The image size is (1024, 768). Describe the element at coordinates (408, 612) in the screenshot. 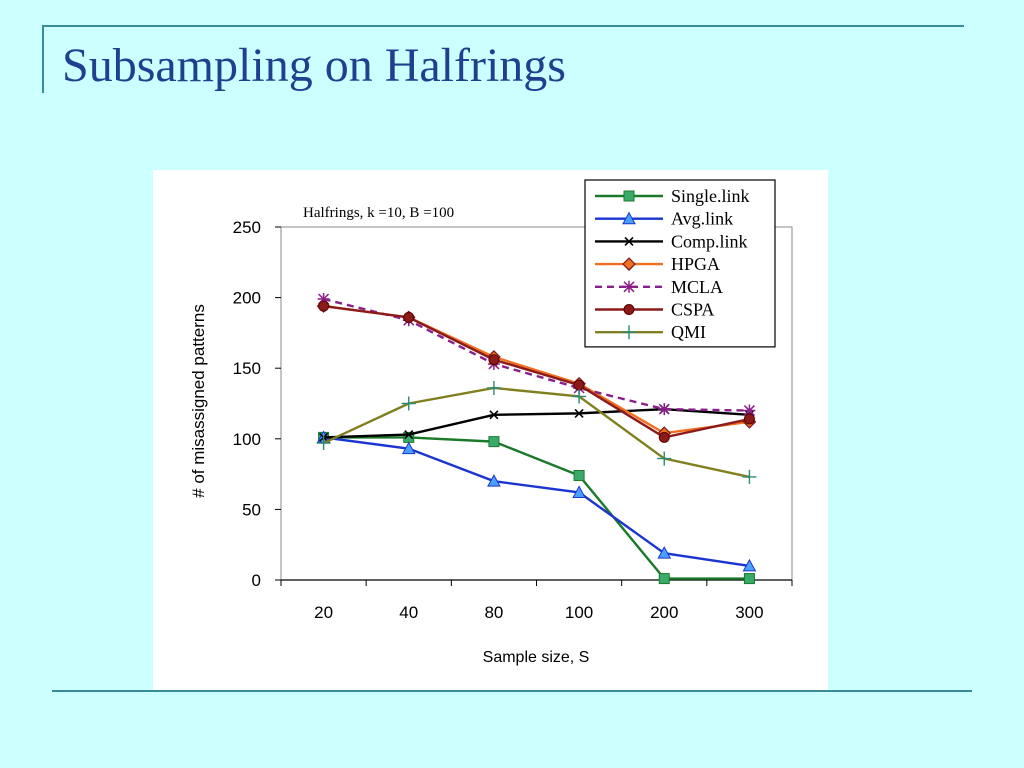

I see `x-tick-label: 40` at that location.